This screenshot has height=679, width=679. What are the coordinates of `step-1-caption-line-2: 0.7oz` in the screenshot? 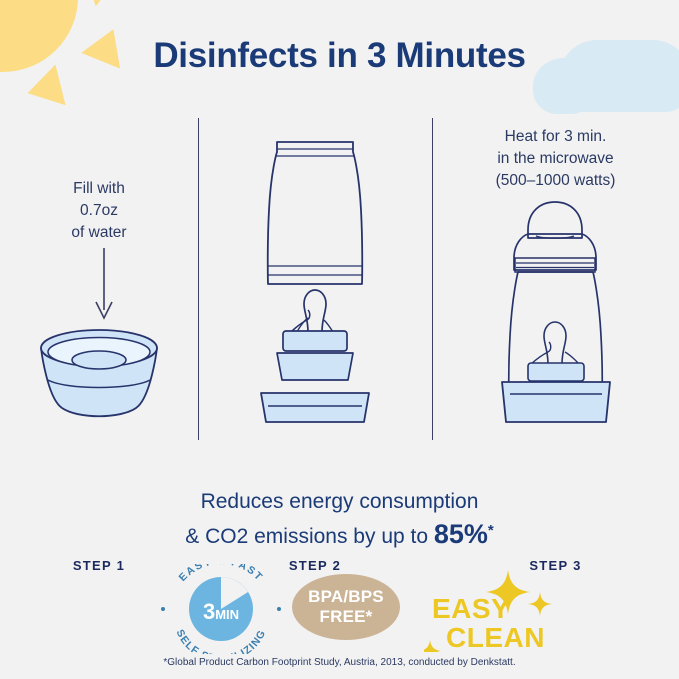 It's located at (99, 210).